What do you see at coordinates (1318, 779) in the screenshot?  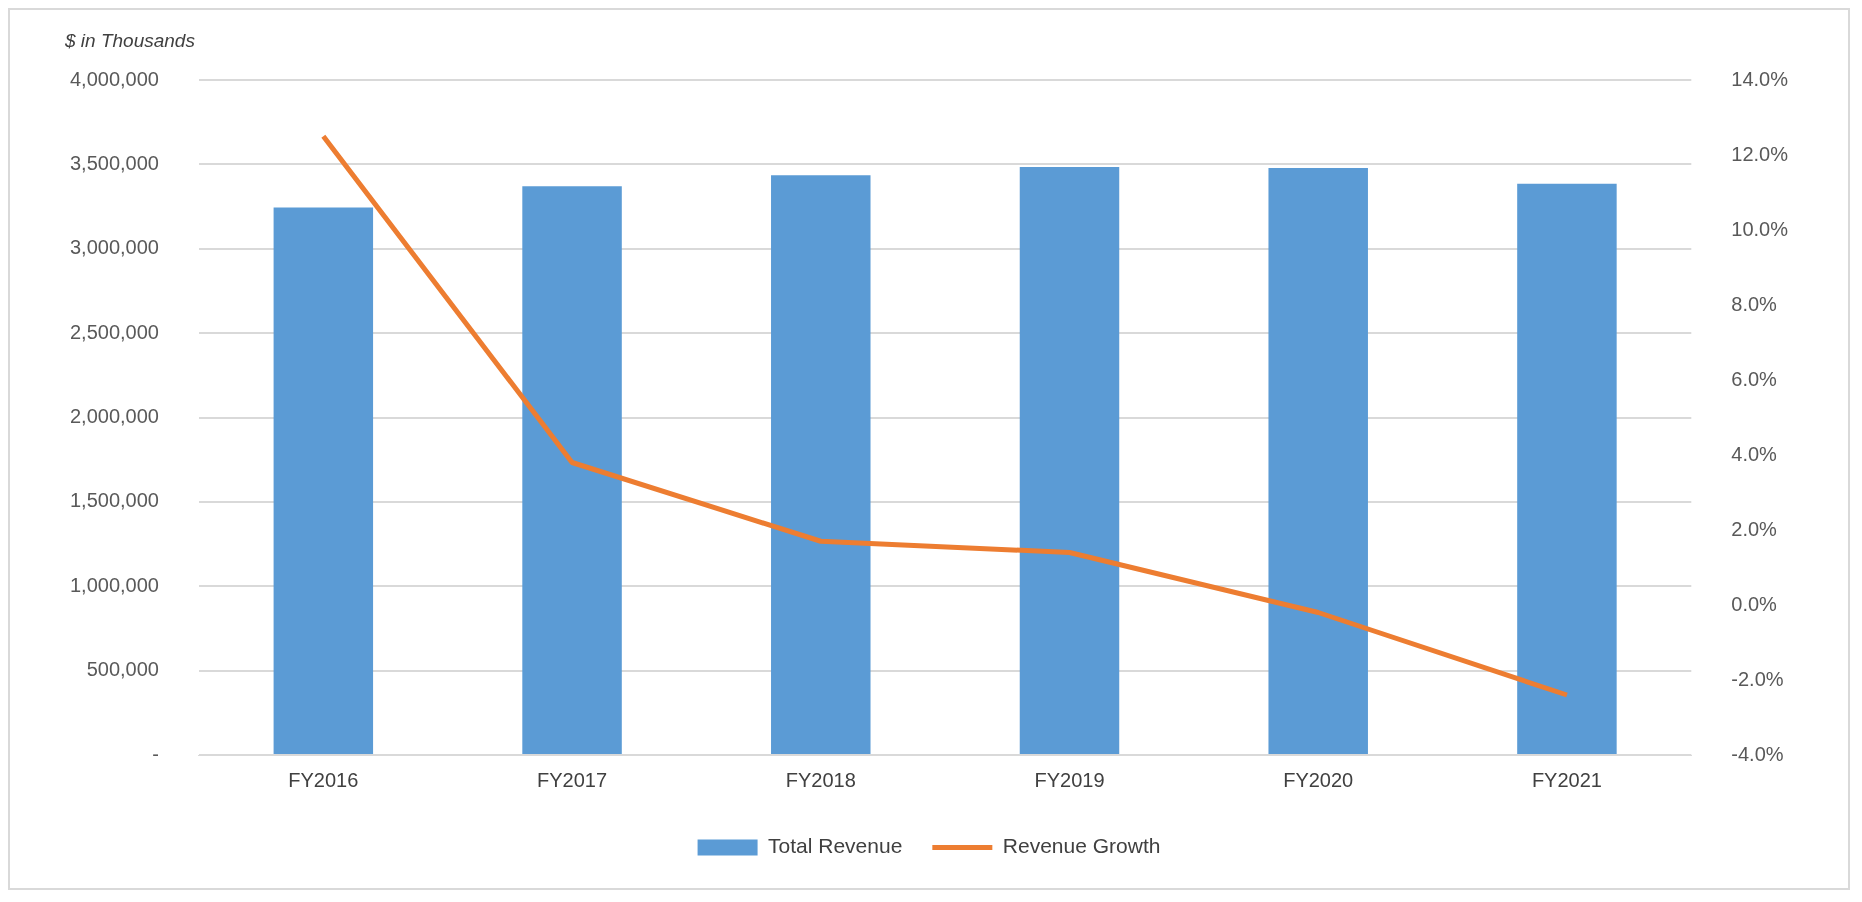 I see `x-tick-label: FY2020` at bounding box center [1318, 779].